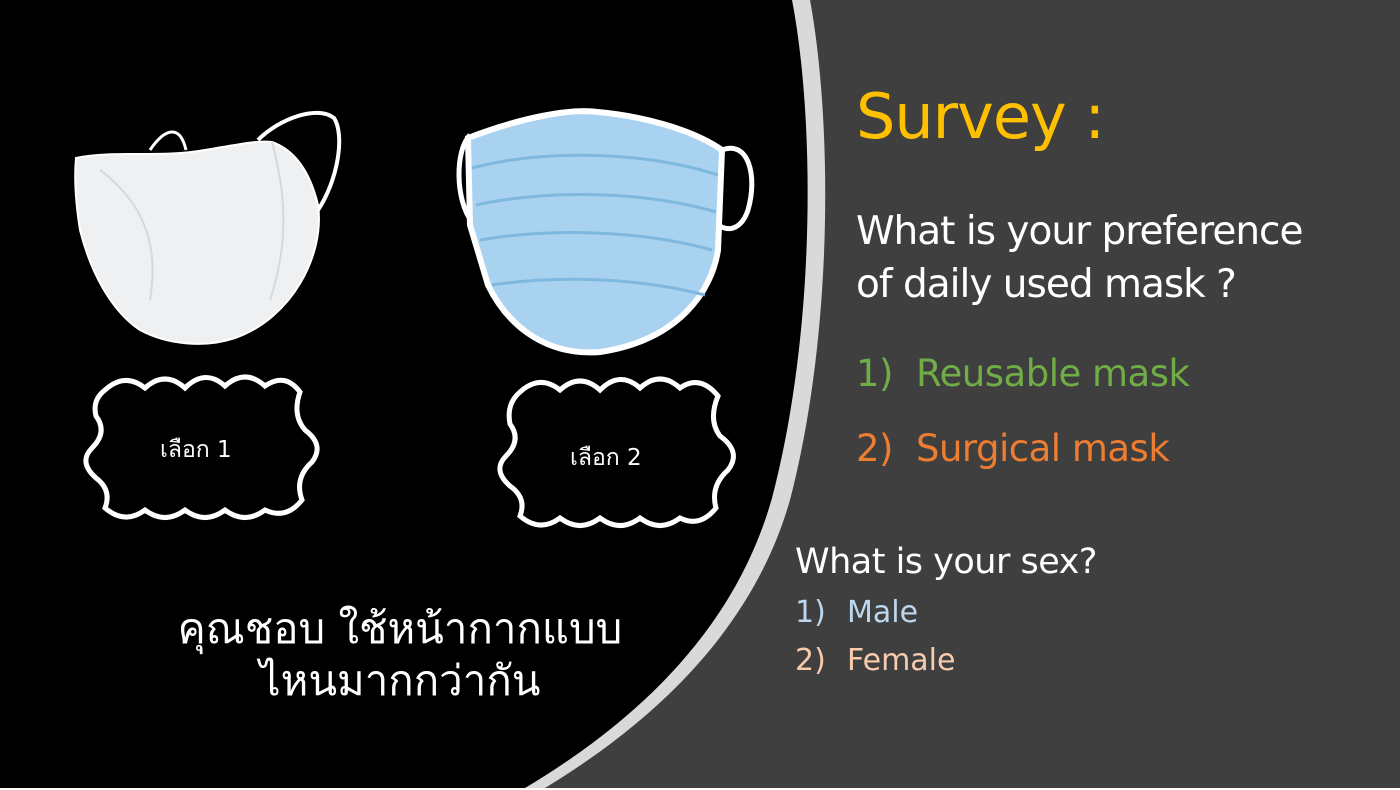 This screenshot has height=790, width=1400. I want to click on option-reusable-mask: 1) Reusable mask, so click(1023, 373).